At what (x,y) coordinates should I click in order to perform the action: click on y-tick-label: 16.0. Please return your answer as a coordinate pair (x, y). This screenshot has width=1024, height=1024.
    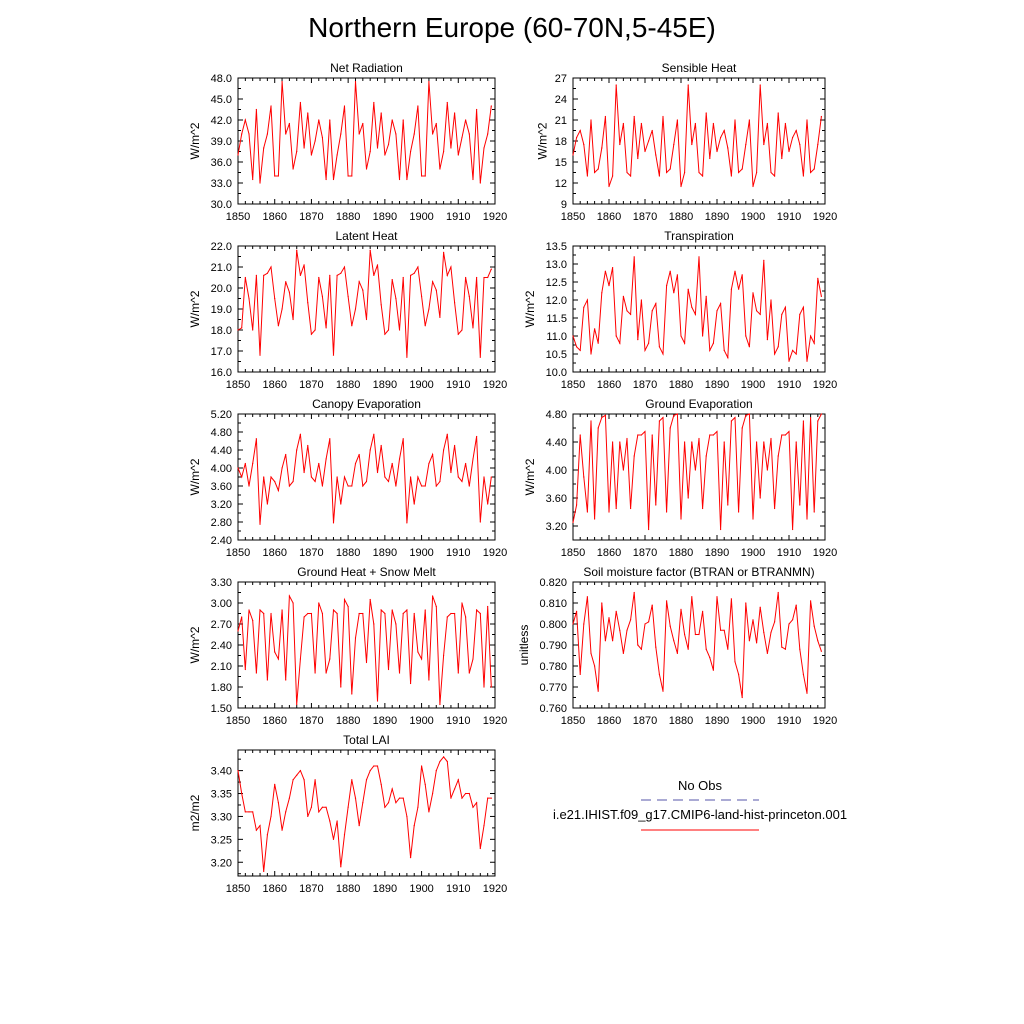
    Looking at the image, I should click on (221, 373).